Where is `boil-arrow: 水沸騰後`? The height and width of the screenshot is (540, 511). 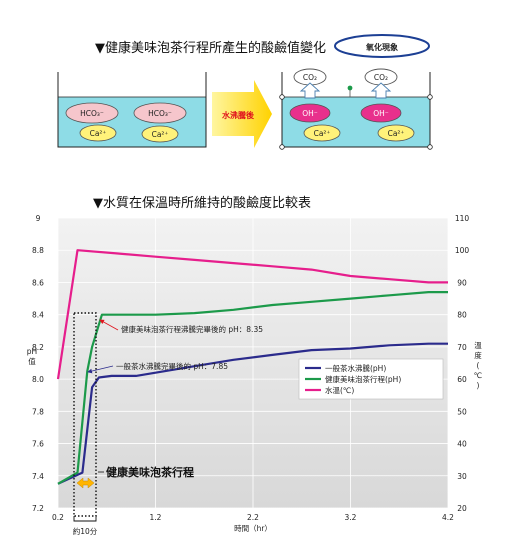
boil-arrow: 水沸騰後 is located at coordinates (242, 114).